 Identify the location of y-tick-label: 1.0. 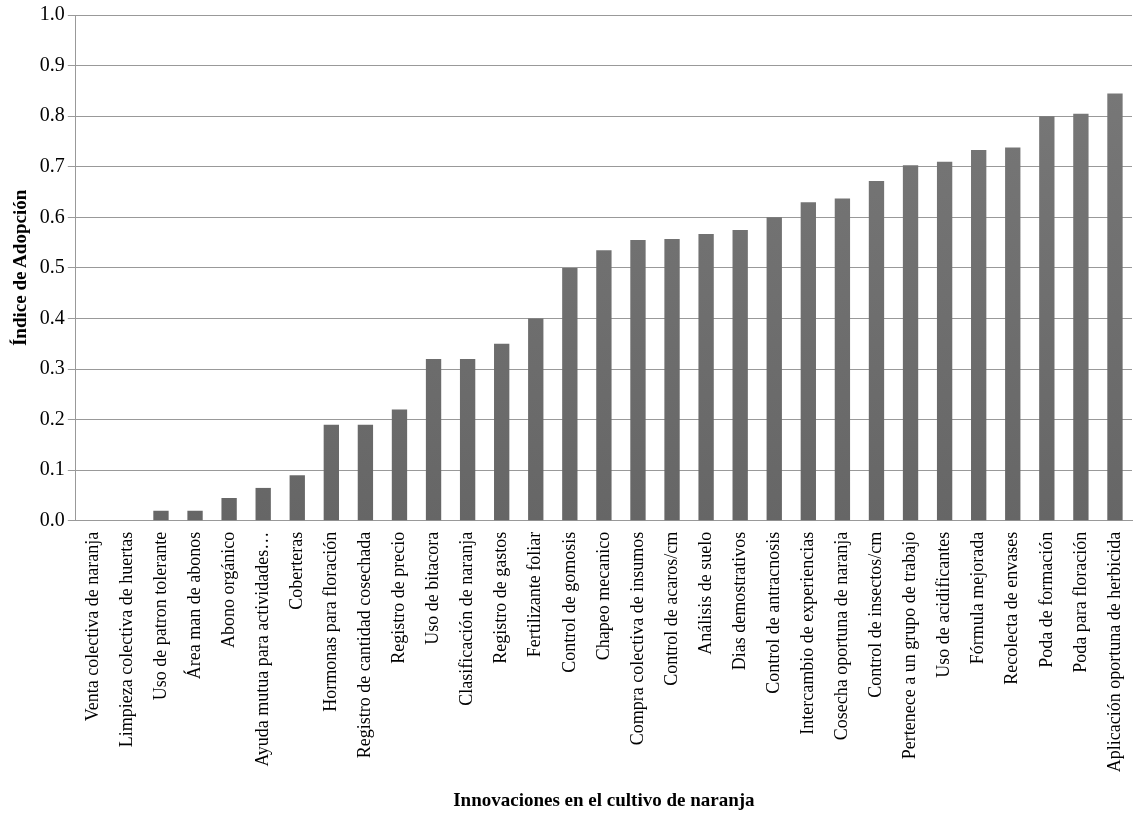
(52, 13).